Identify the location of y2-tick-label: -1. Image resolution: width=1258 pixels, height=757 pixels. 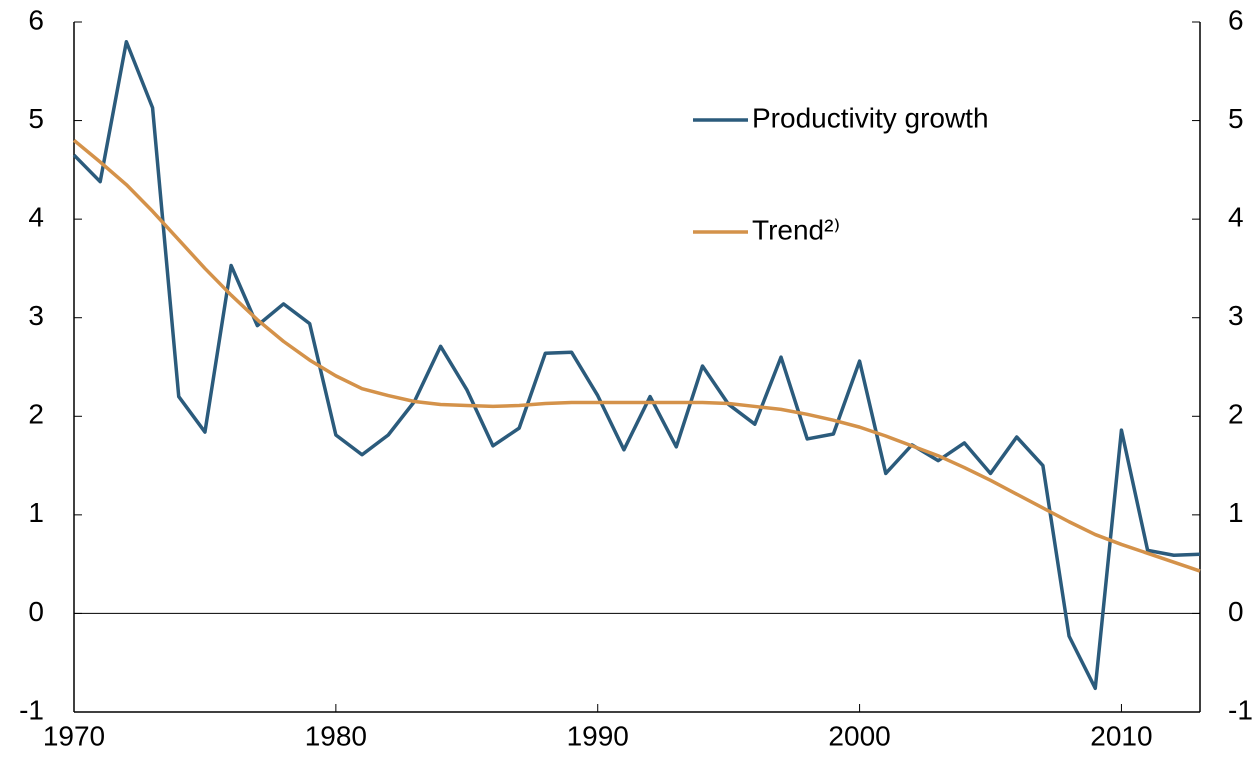
(1240, 709).